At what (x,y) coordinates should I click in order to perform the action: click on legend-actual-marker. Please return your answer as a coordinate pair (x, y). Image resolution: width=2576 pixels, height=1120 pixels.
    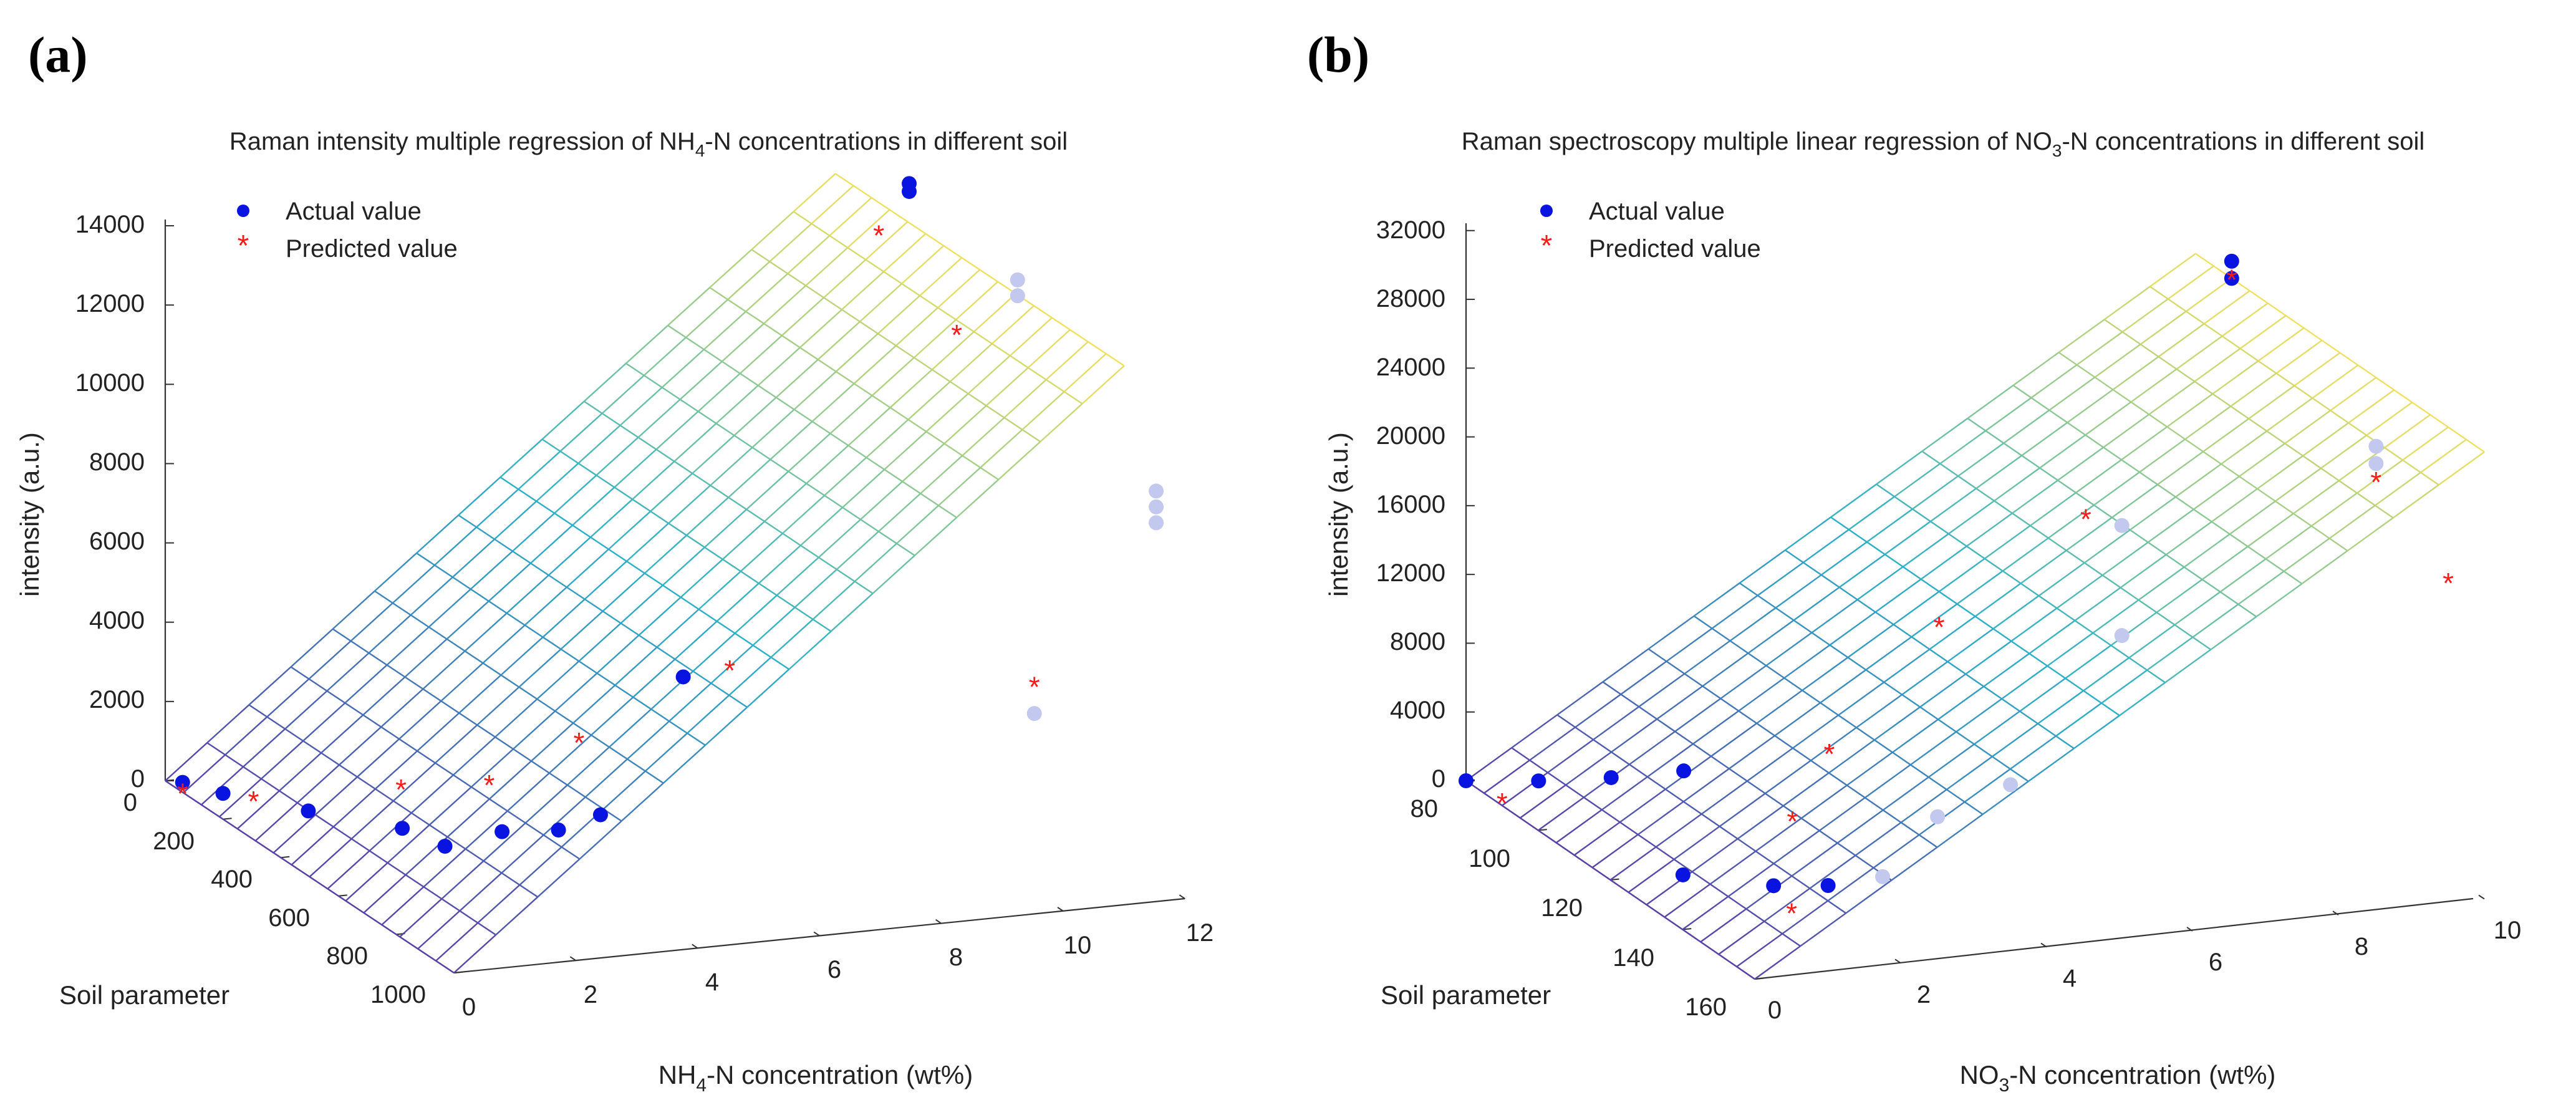
    Looking at the image, I should click on (1546, 211).